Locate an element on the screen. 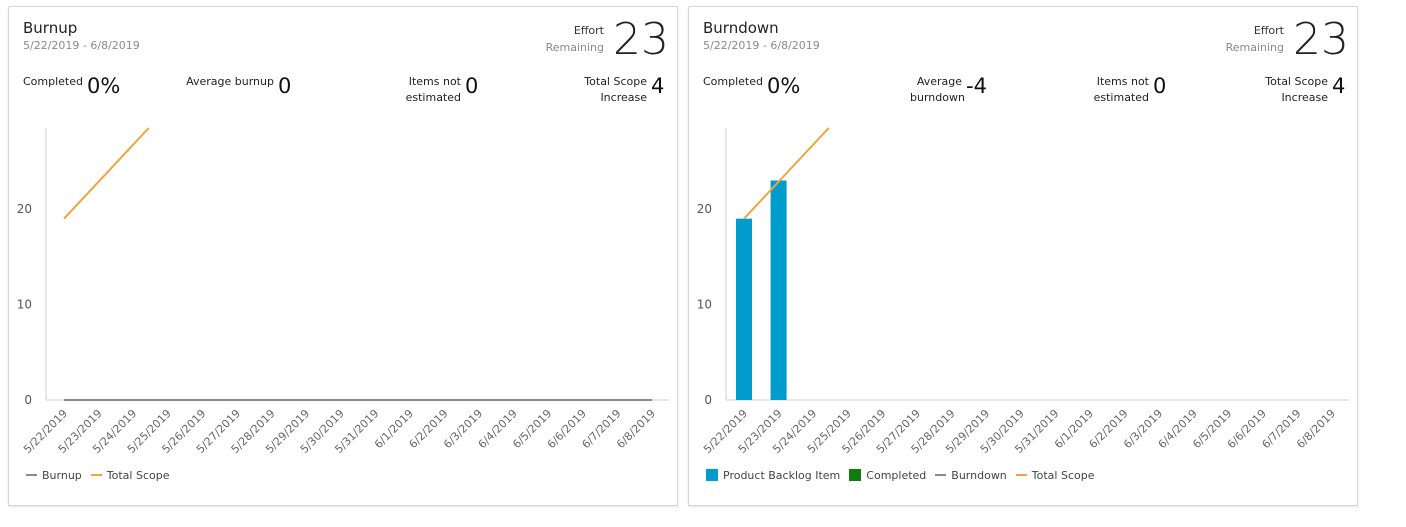 This screenshot has height=527, width=1406. legend-item: Product Backlog Item is located at coordinates (773, 475).